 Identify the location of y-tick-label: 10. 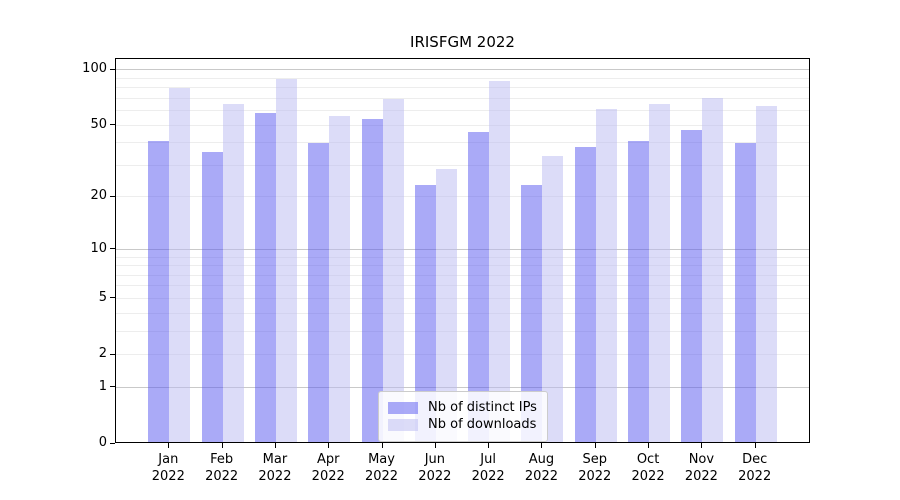
(98, 248).